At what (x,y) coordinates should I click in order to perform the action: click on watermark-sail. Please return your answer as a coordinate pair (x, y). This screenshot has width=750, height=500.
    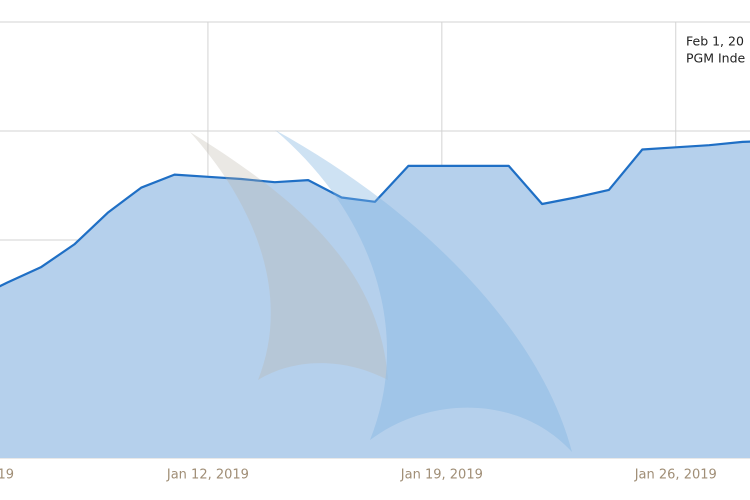
    Looking at the image, I should click on (289, 256).